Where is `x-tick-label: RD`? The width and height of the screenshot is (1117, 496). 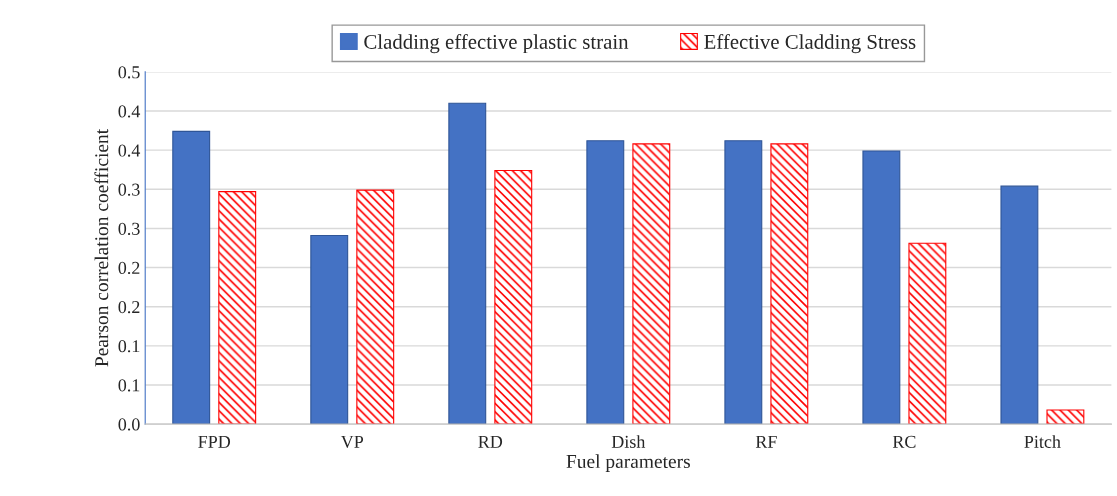 x-tick-label: RD is located at coordinates (490, 441).